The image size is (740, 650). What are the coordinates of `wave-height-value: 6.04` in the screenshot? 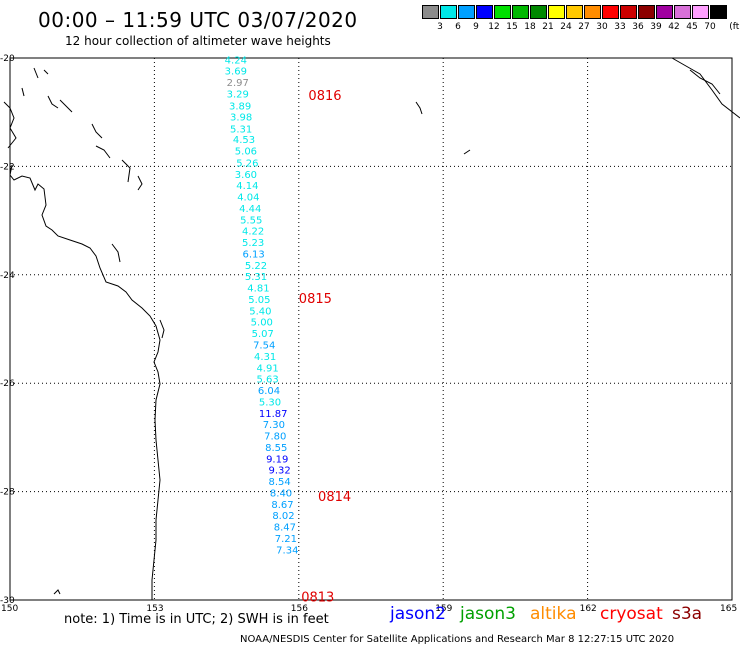 It's located at (269, 391).